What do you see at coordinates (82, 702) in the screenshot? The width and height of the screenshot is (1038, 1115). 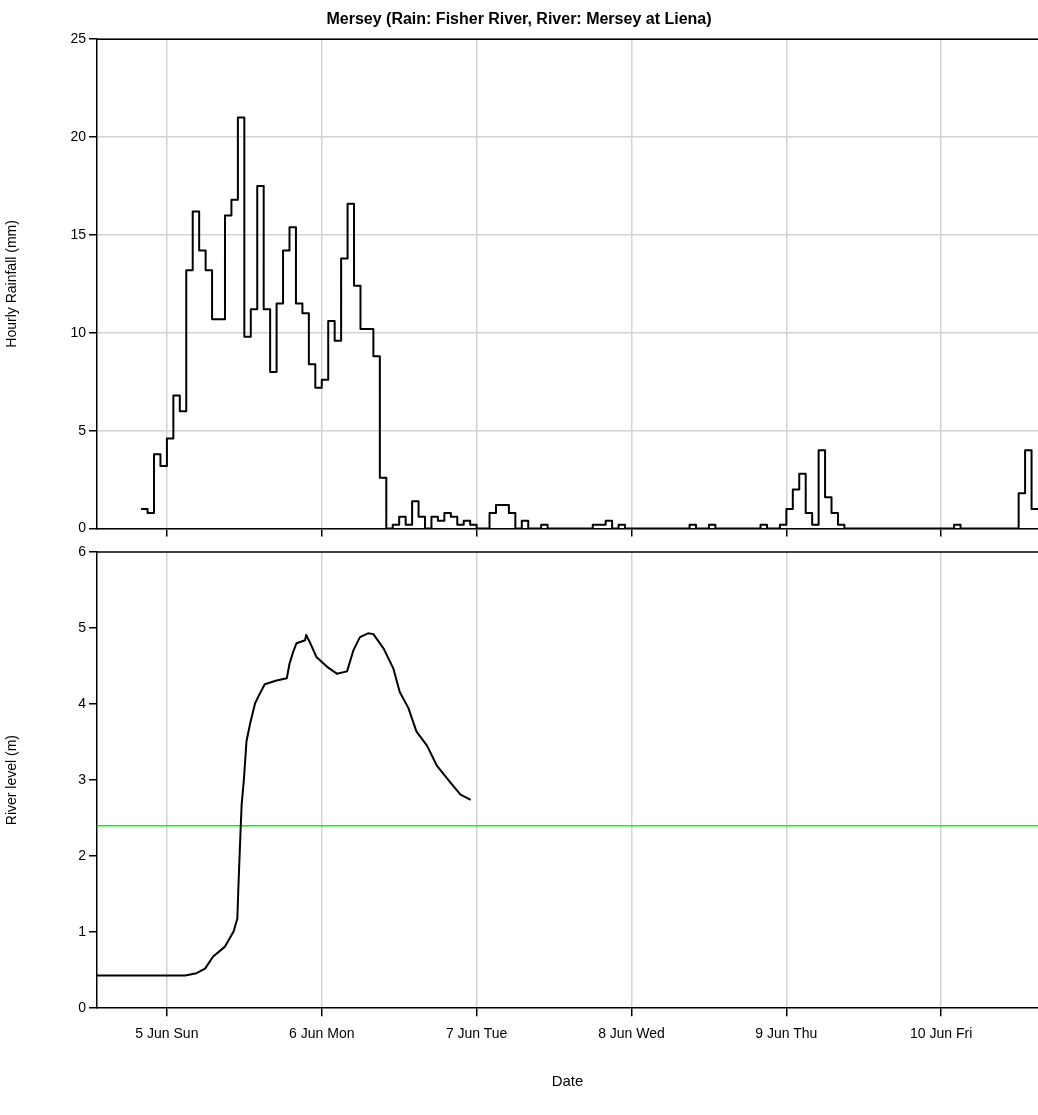 I see `y-tick-label: 4` at bounding box center [82, 702].